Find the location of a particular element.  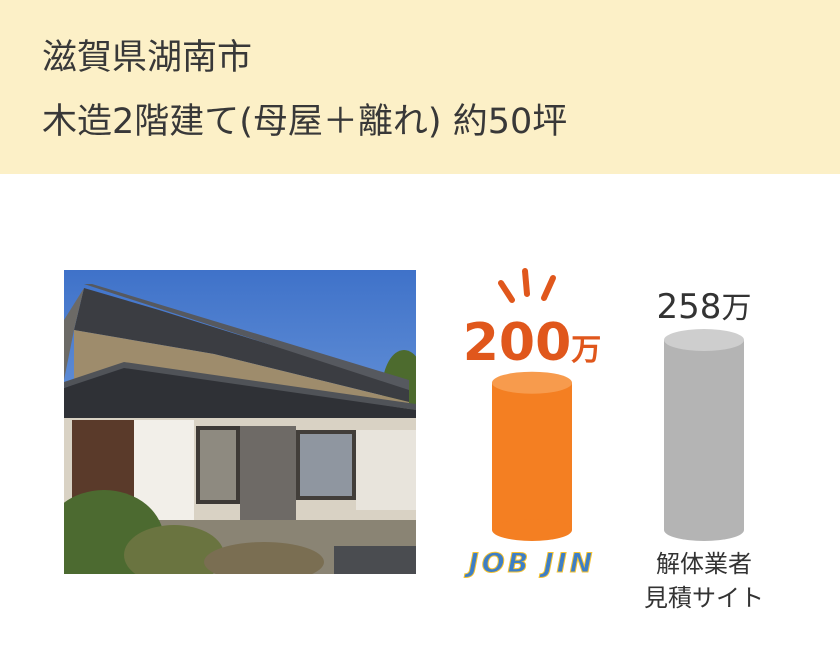

bar-jobjin-bottom is located at coordinates (532, 530).